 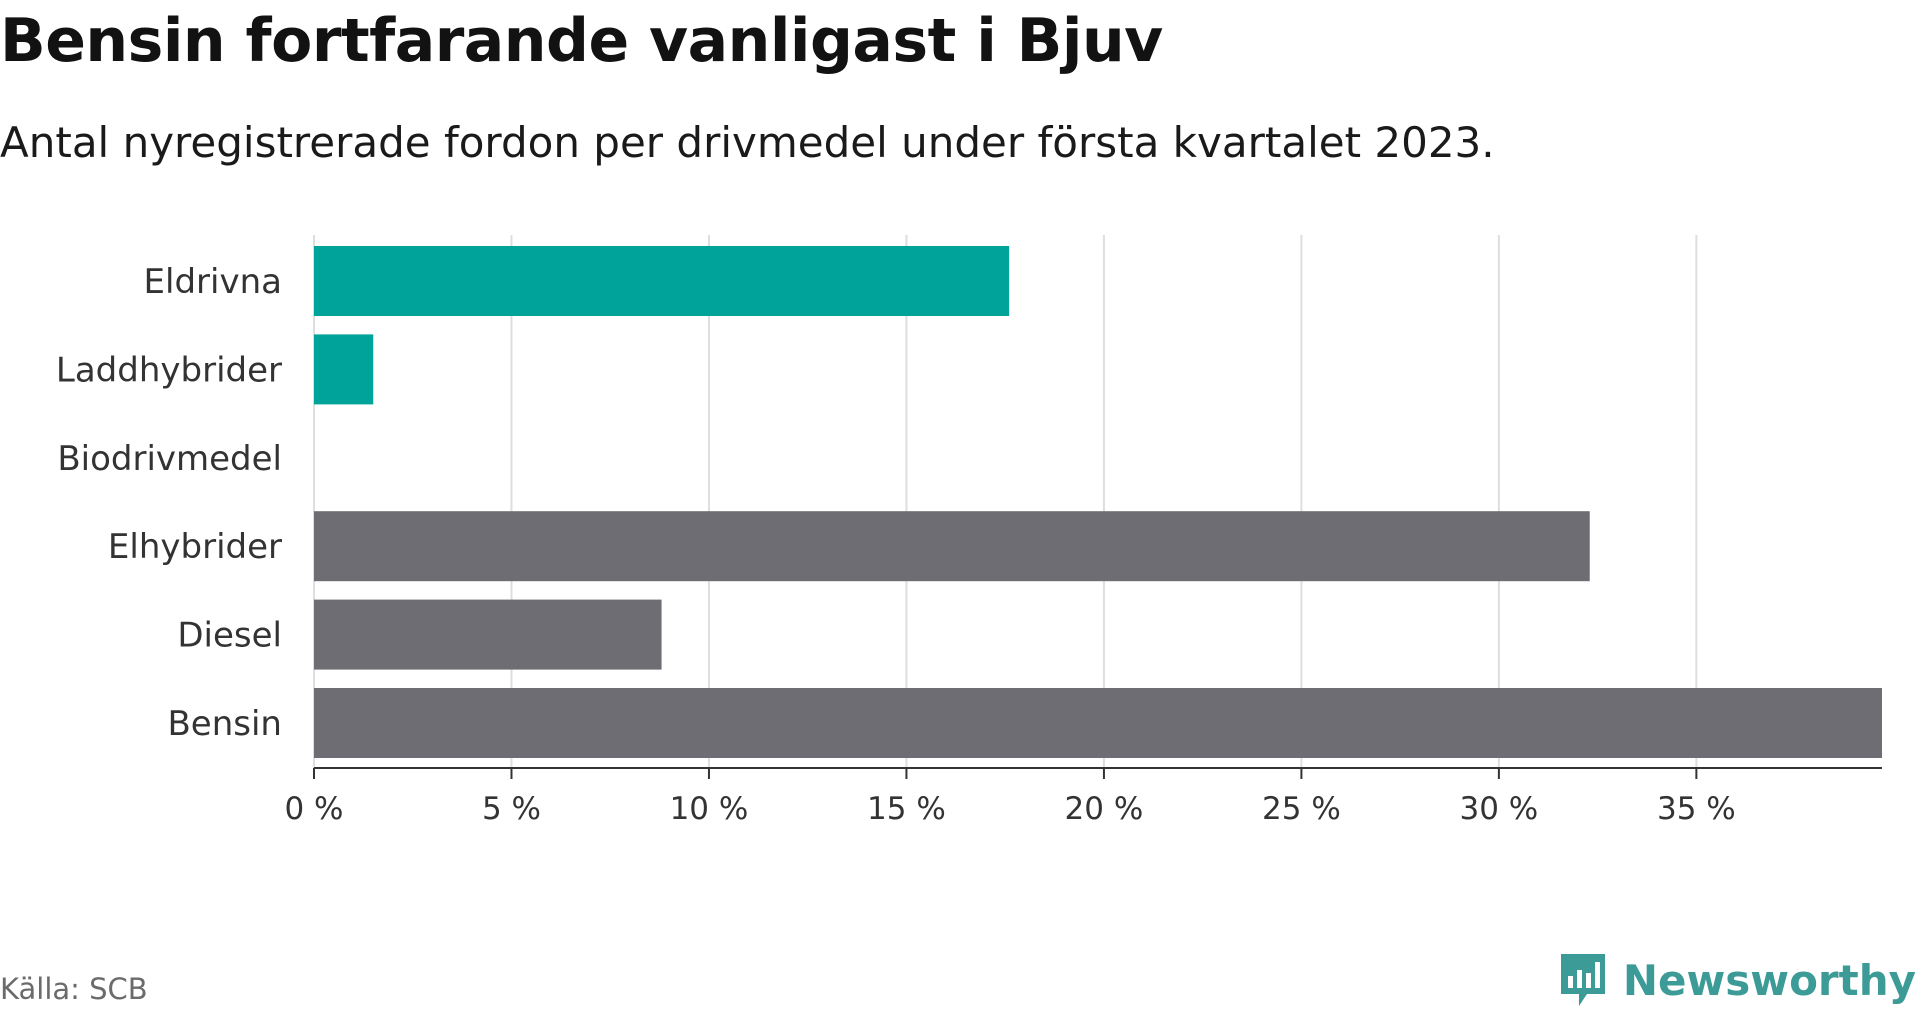 What do you see at coordinates (511, 809) in the screenshot?
I see `x-tick-label: 5 %` at bounding box center [511, 809].